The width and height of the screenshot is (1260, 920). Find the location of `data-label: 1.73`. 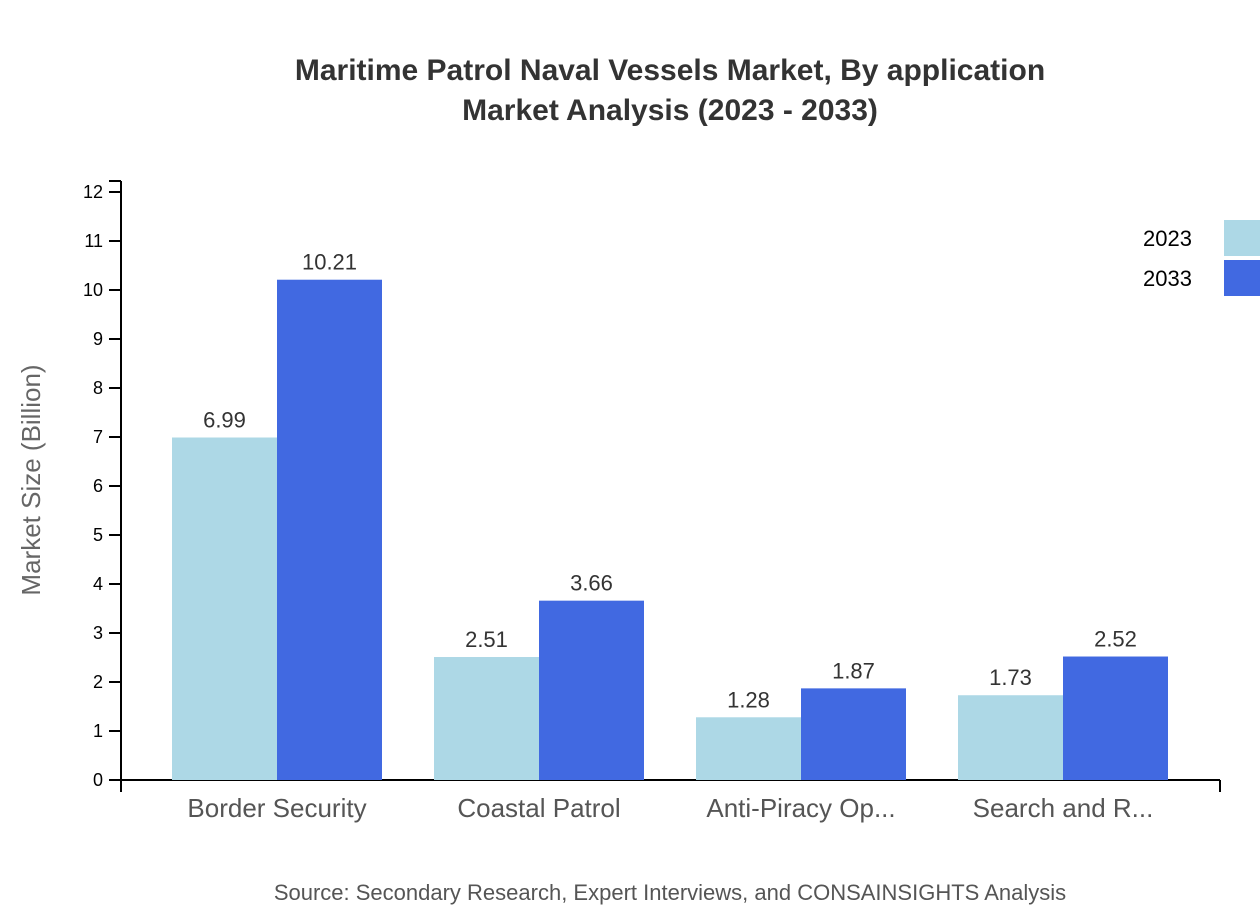

data-label: 1.73 is located at coordinates (1010, 677).